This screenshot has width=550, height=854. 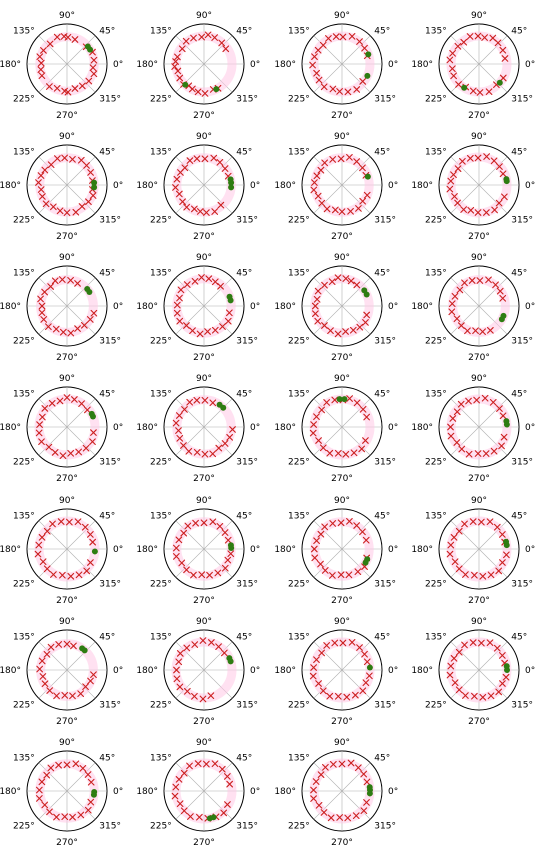 What do you see at coordinates (161, 32) in the screenshot?
I see `theta-tick-label: 135°` at bounding box center [161, 32].